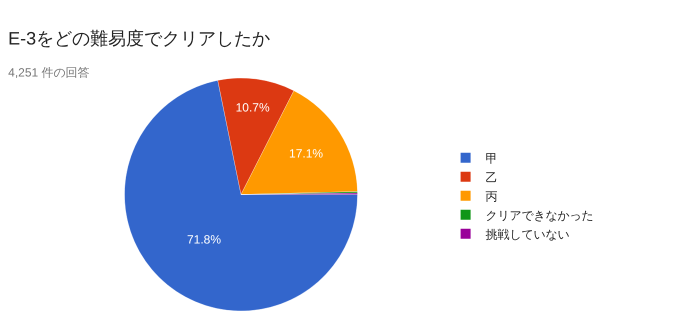 The width and height of the screenshot is (680, 321). What do you see at coordinates (492, 158) in the screenshot?
I see `legend-label: 甲` at bounding box center [492, 158].